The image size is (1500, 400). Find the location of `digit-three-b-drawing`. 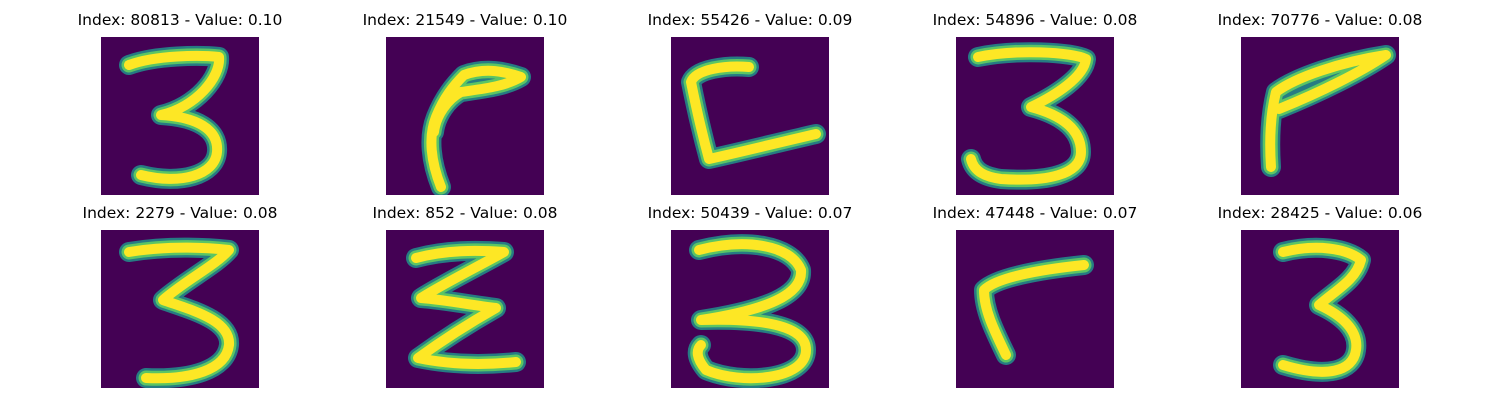

digit-three-b-drawing is located at coordinates (1028, 116).